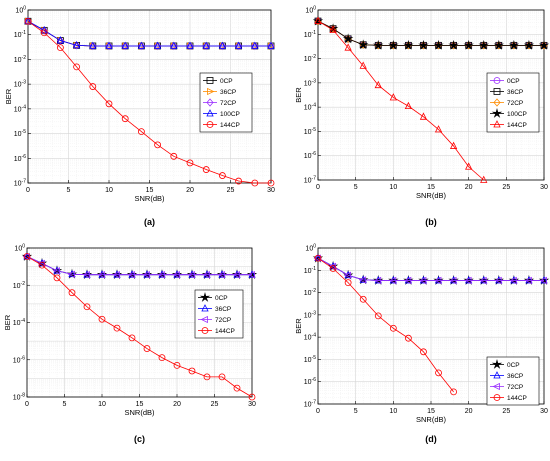 The width and height of the screenshot is (550, 461). I want to click on y-axis-label: BER, so click(298, 95).